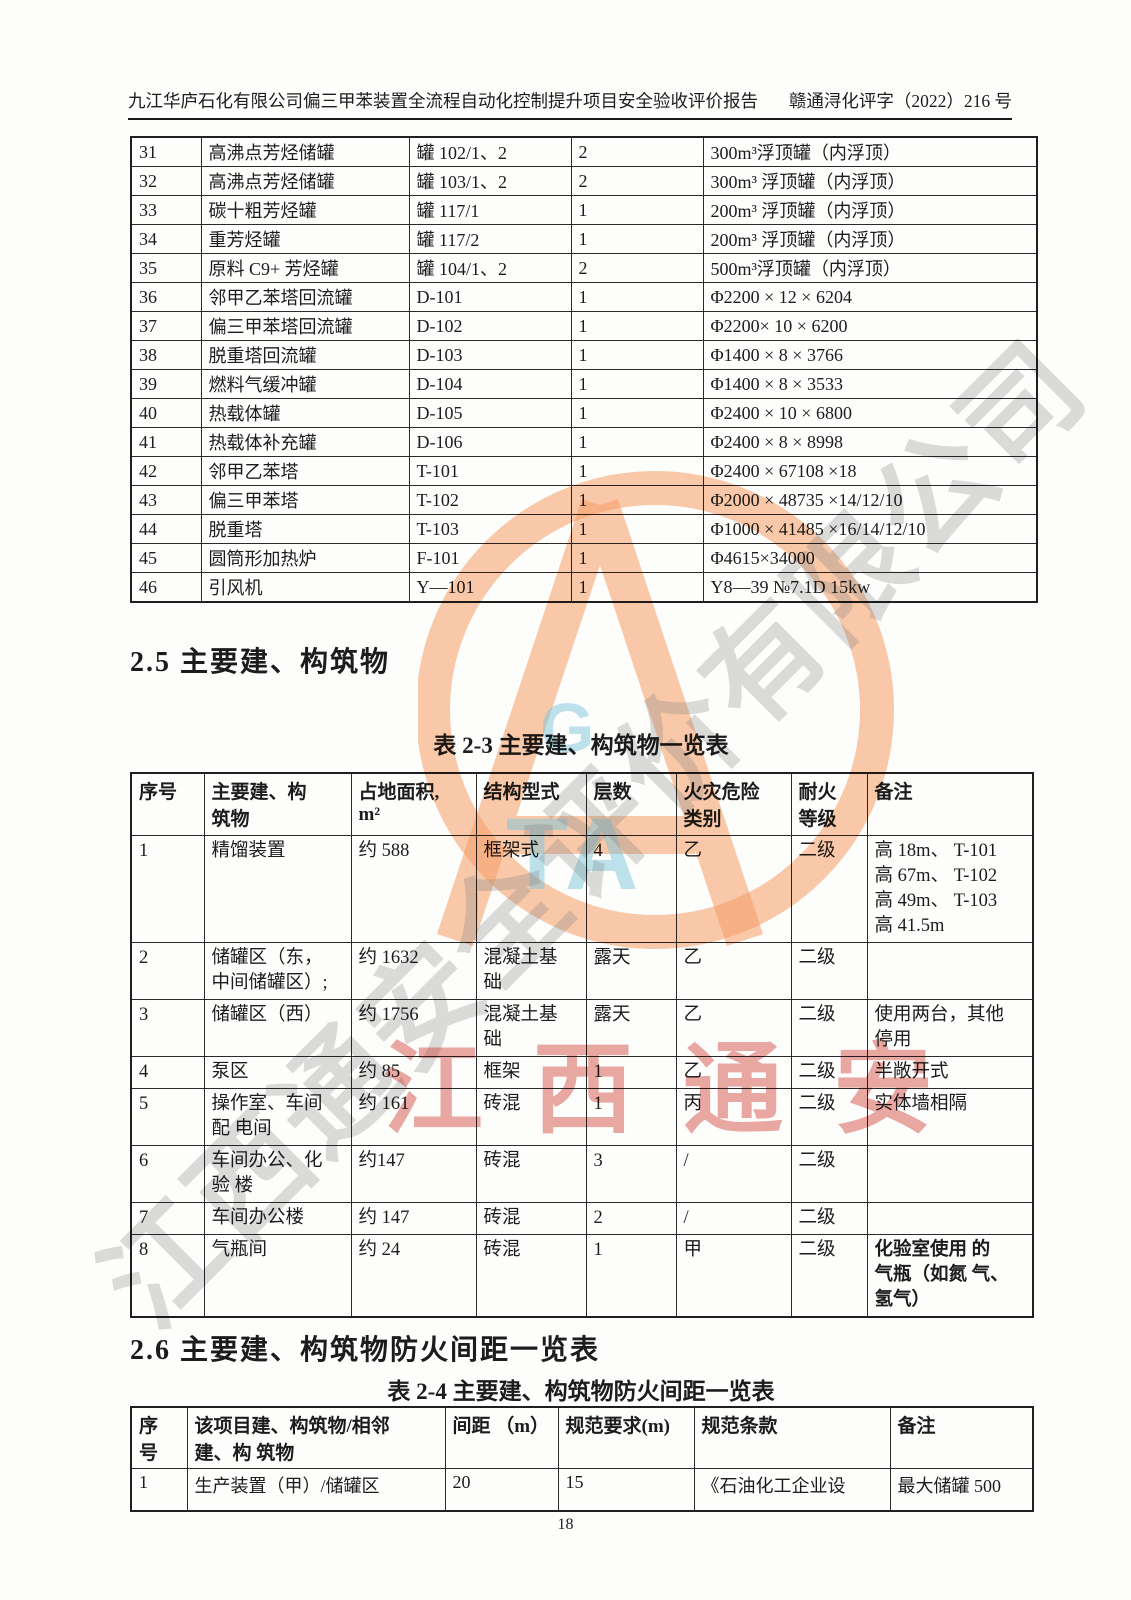 The width and height of the screenshot is (1131, 1600). What do you see at coordinates (565, 1524) in the screenshot?
I see `page-number: 18` at bounding box center [565, 1524].